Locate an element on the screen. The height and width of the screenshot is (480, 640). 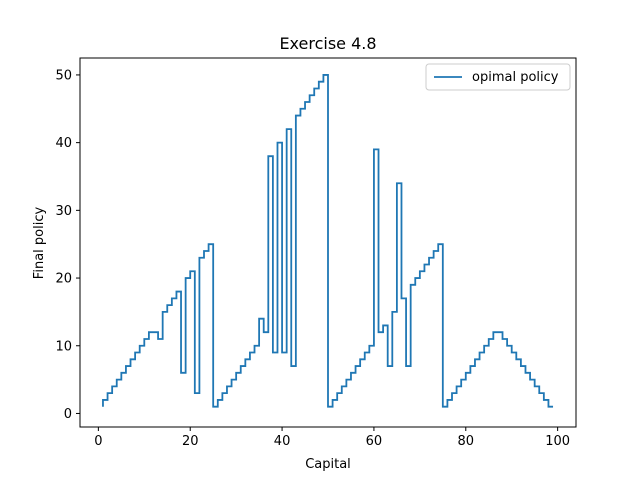
y-tick-label: 20 is located at coordinates (63, 279).